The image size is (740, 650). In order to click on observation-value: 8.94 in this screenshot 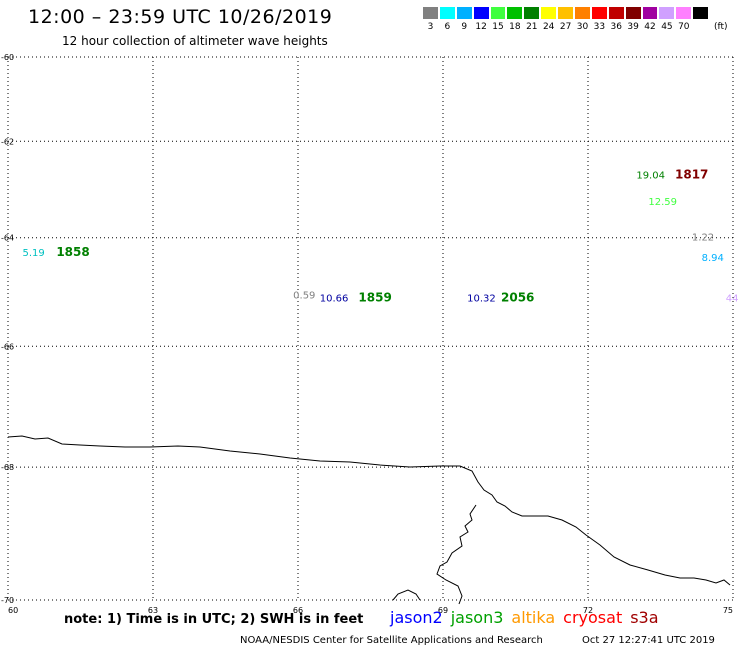, I will do `click(713, 258)`.